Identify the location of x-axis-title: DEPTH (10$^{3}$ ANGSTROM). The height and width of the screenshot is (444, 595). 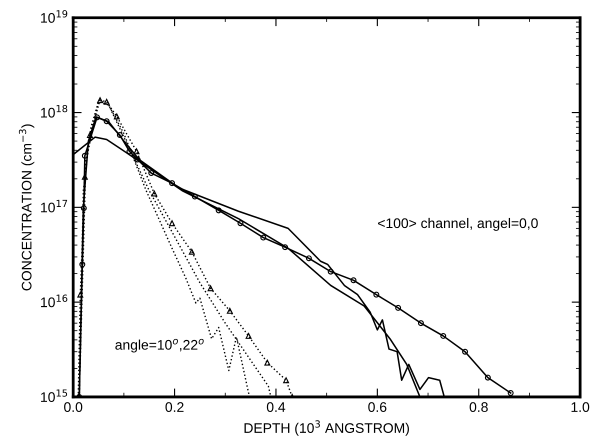
(326, 428).